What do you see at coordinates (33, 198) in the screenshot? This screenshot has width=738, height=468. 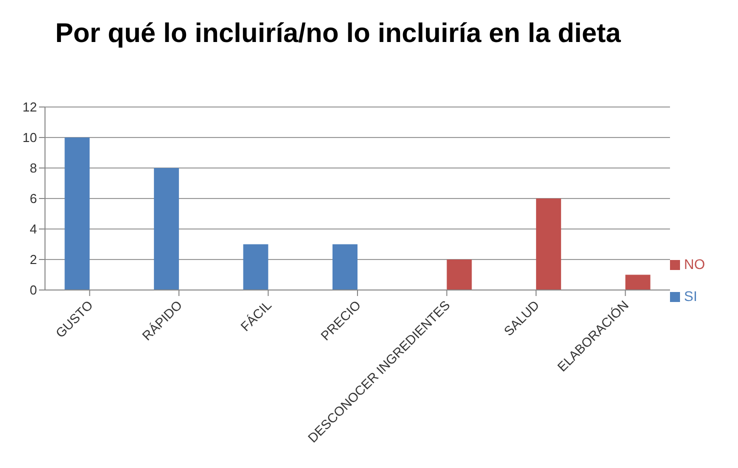 I see `y-tick-label: 6` at bounding box center [33, 198].